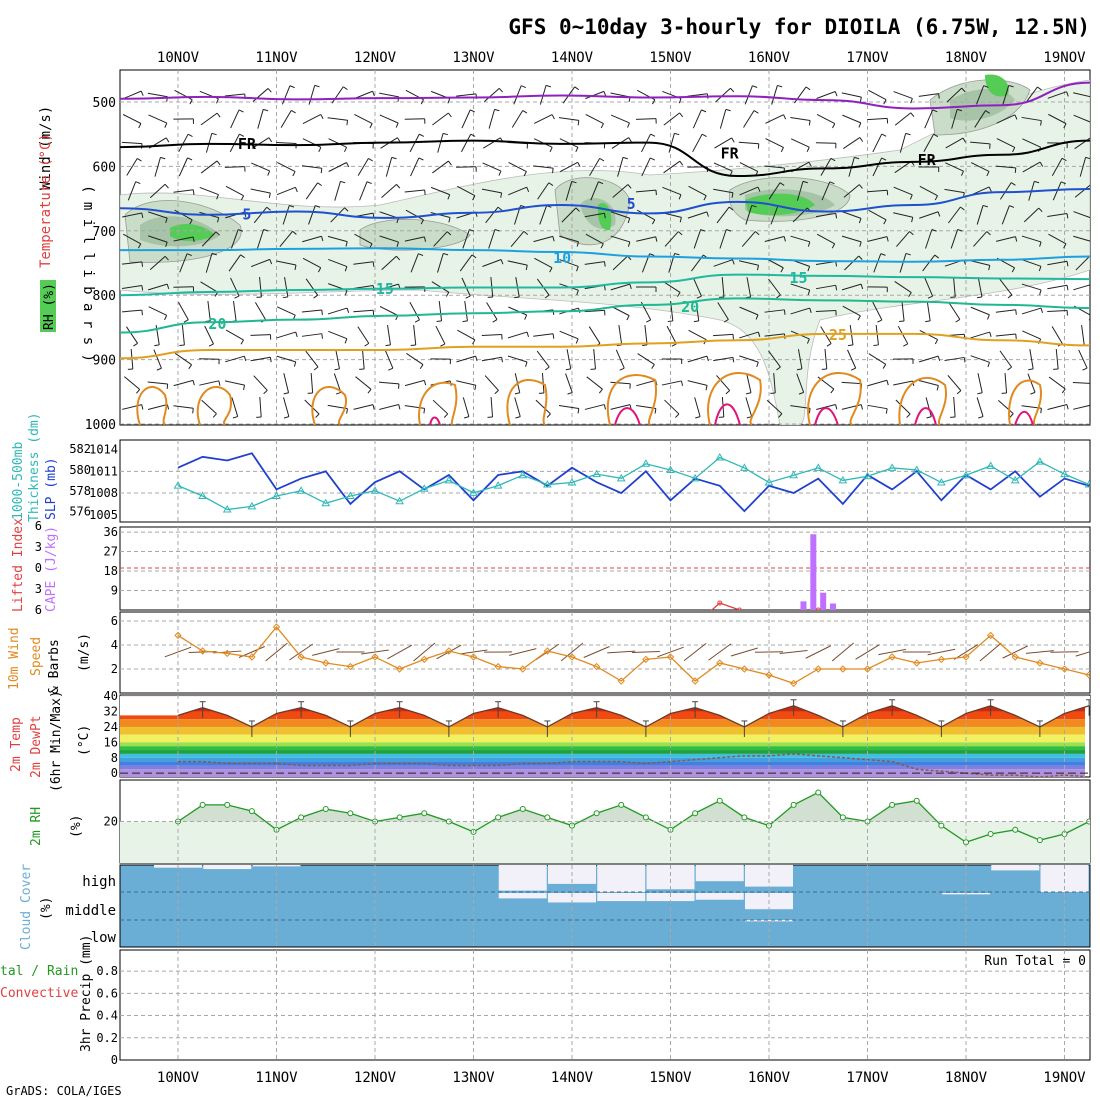 Image resolution: width=1100 pixels, height=1100 pixels. What do you see at coordinates (111, 712) in the screenshot?
I see `temp-y-tick: 32` at bounding box center [111, 712].